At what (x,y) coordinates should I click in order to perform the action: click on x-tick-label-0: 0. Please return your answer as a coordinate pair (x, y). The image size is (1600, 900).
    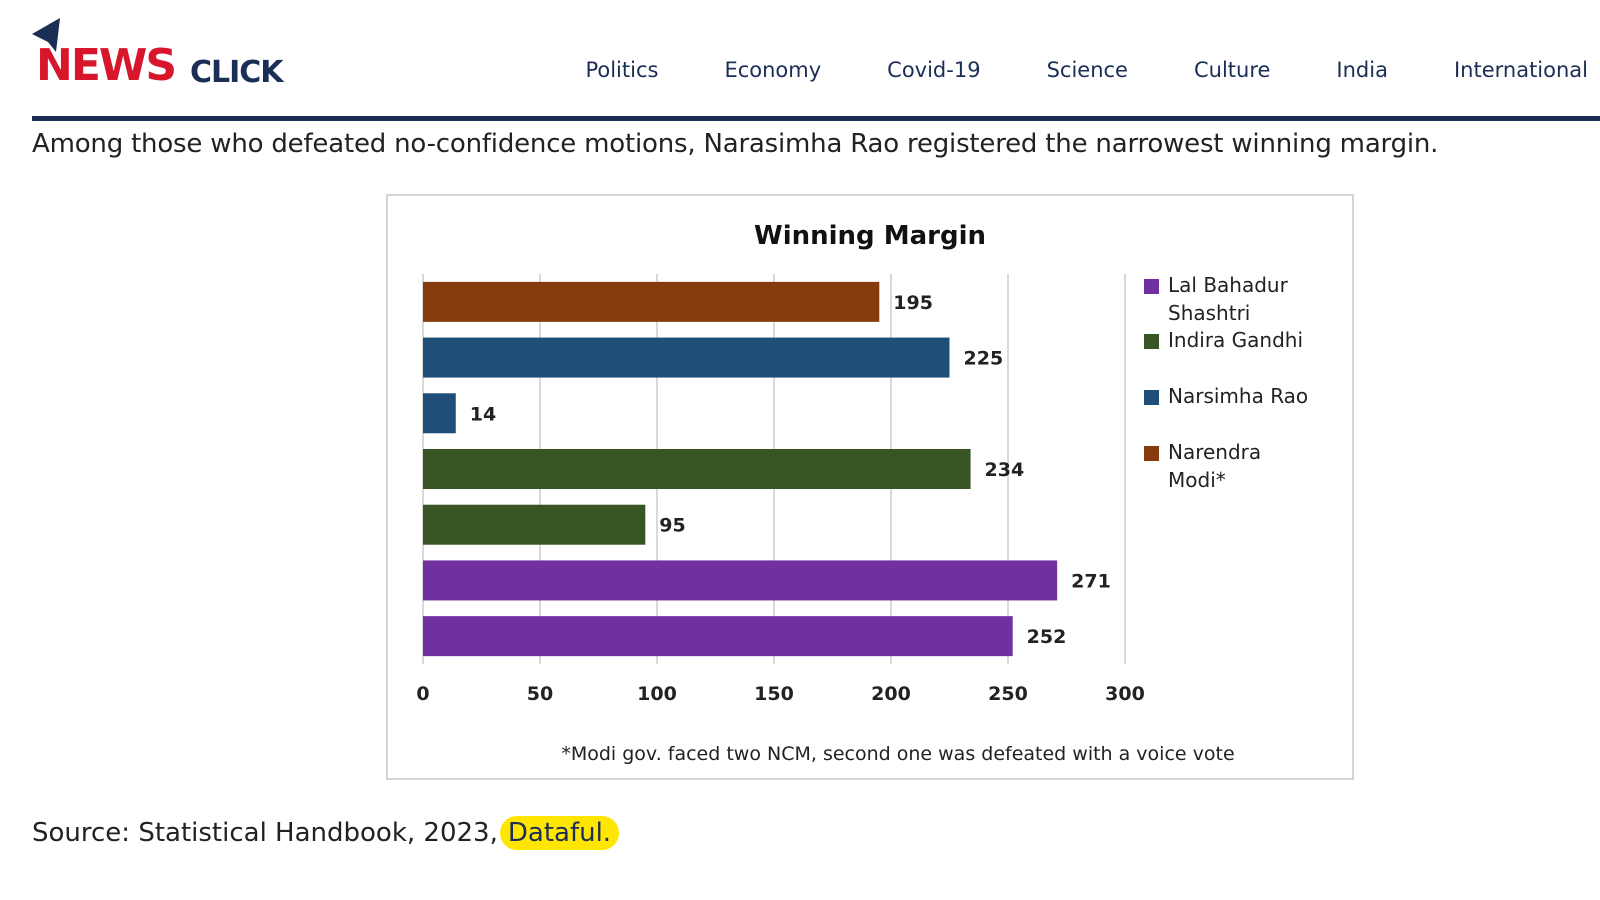
    Looking at the image, I should click on (422, 694).